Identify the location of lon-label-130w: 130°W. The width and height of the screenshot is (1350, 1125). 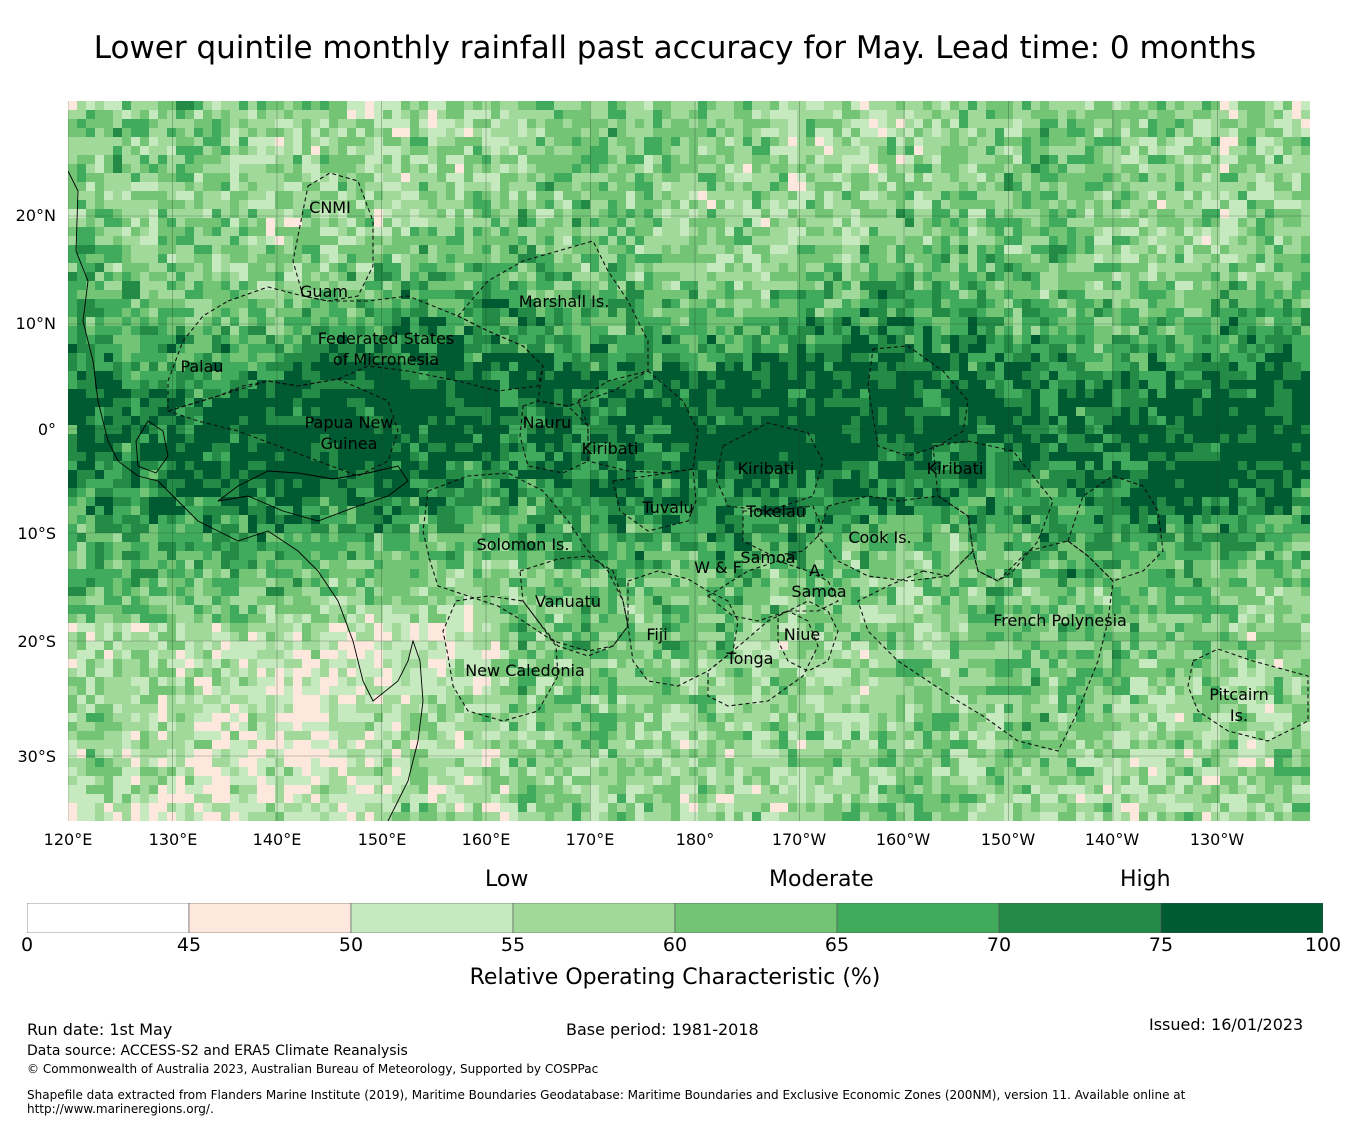
(1217, 839).